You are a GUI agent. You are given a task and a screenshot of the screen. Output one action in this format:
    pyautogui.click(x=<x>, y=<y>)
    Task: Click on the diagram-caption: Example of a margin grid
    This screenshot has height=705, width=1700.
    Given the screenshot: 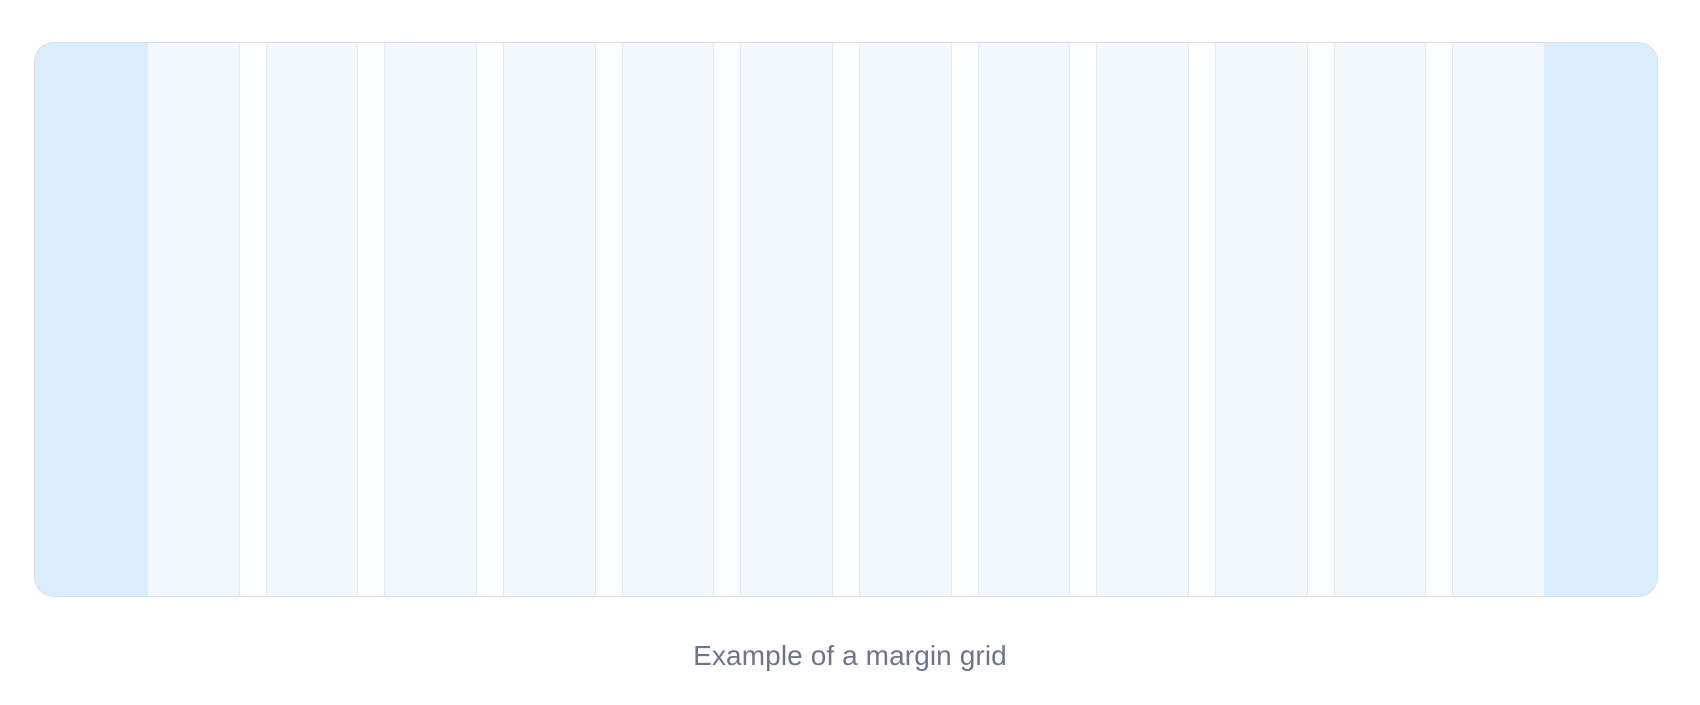 What is the action you would take?
    pyautogui.click(x=850, y=655)
    